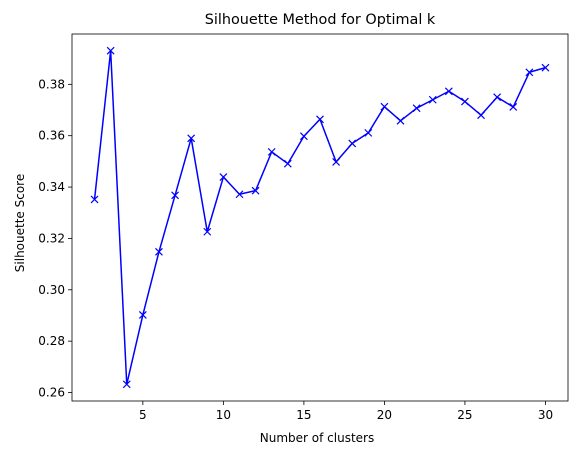 Image resolution: width=576 pixels, height=455 pixels. I want to click on y-tick-label: 0.36, so click(51, 136).